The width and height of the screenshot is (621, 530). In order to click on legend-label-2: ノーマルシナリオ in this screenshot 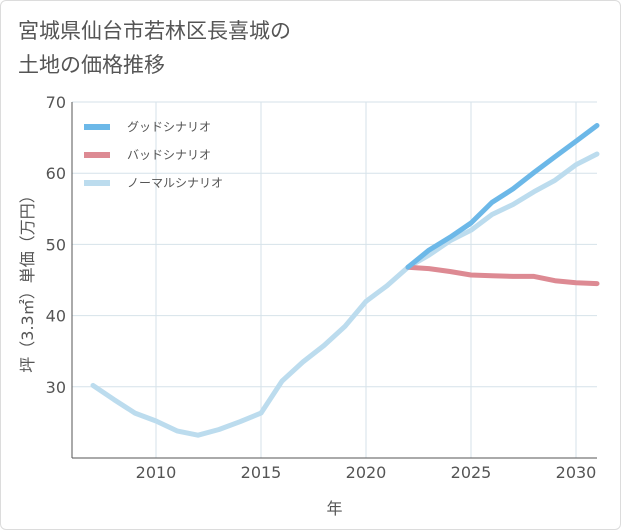, I will do `click(175, 183)`.